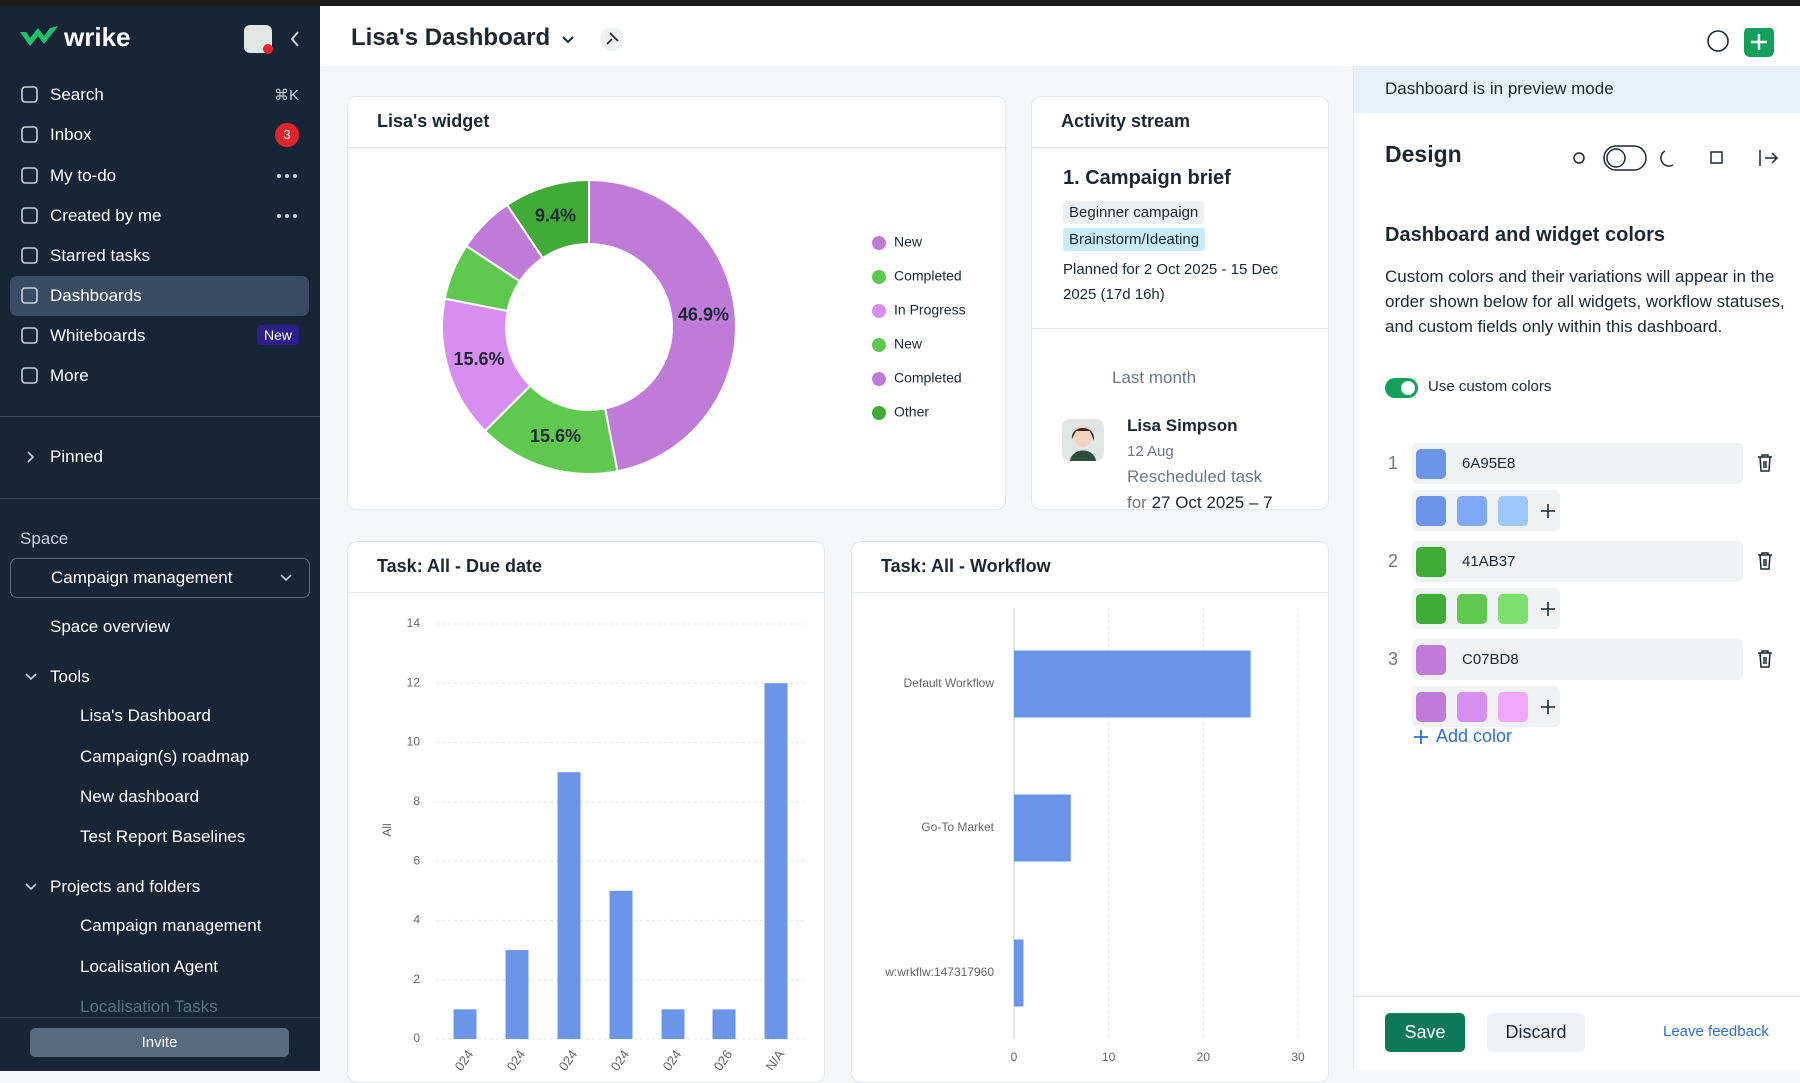 This screenshot has width=1800, height=1083. Describe the element at coordinates (568, 40) in the screenshot. I see `dropdown-icon` at that location.